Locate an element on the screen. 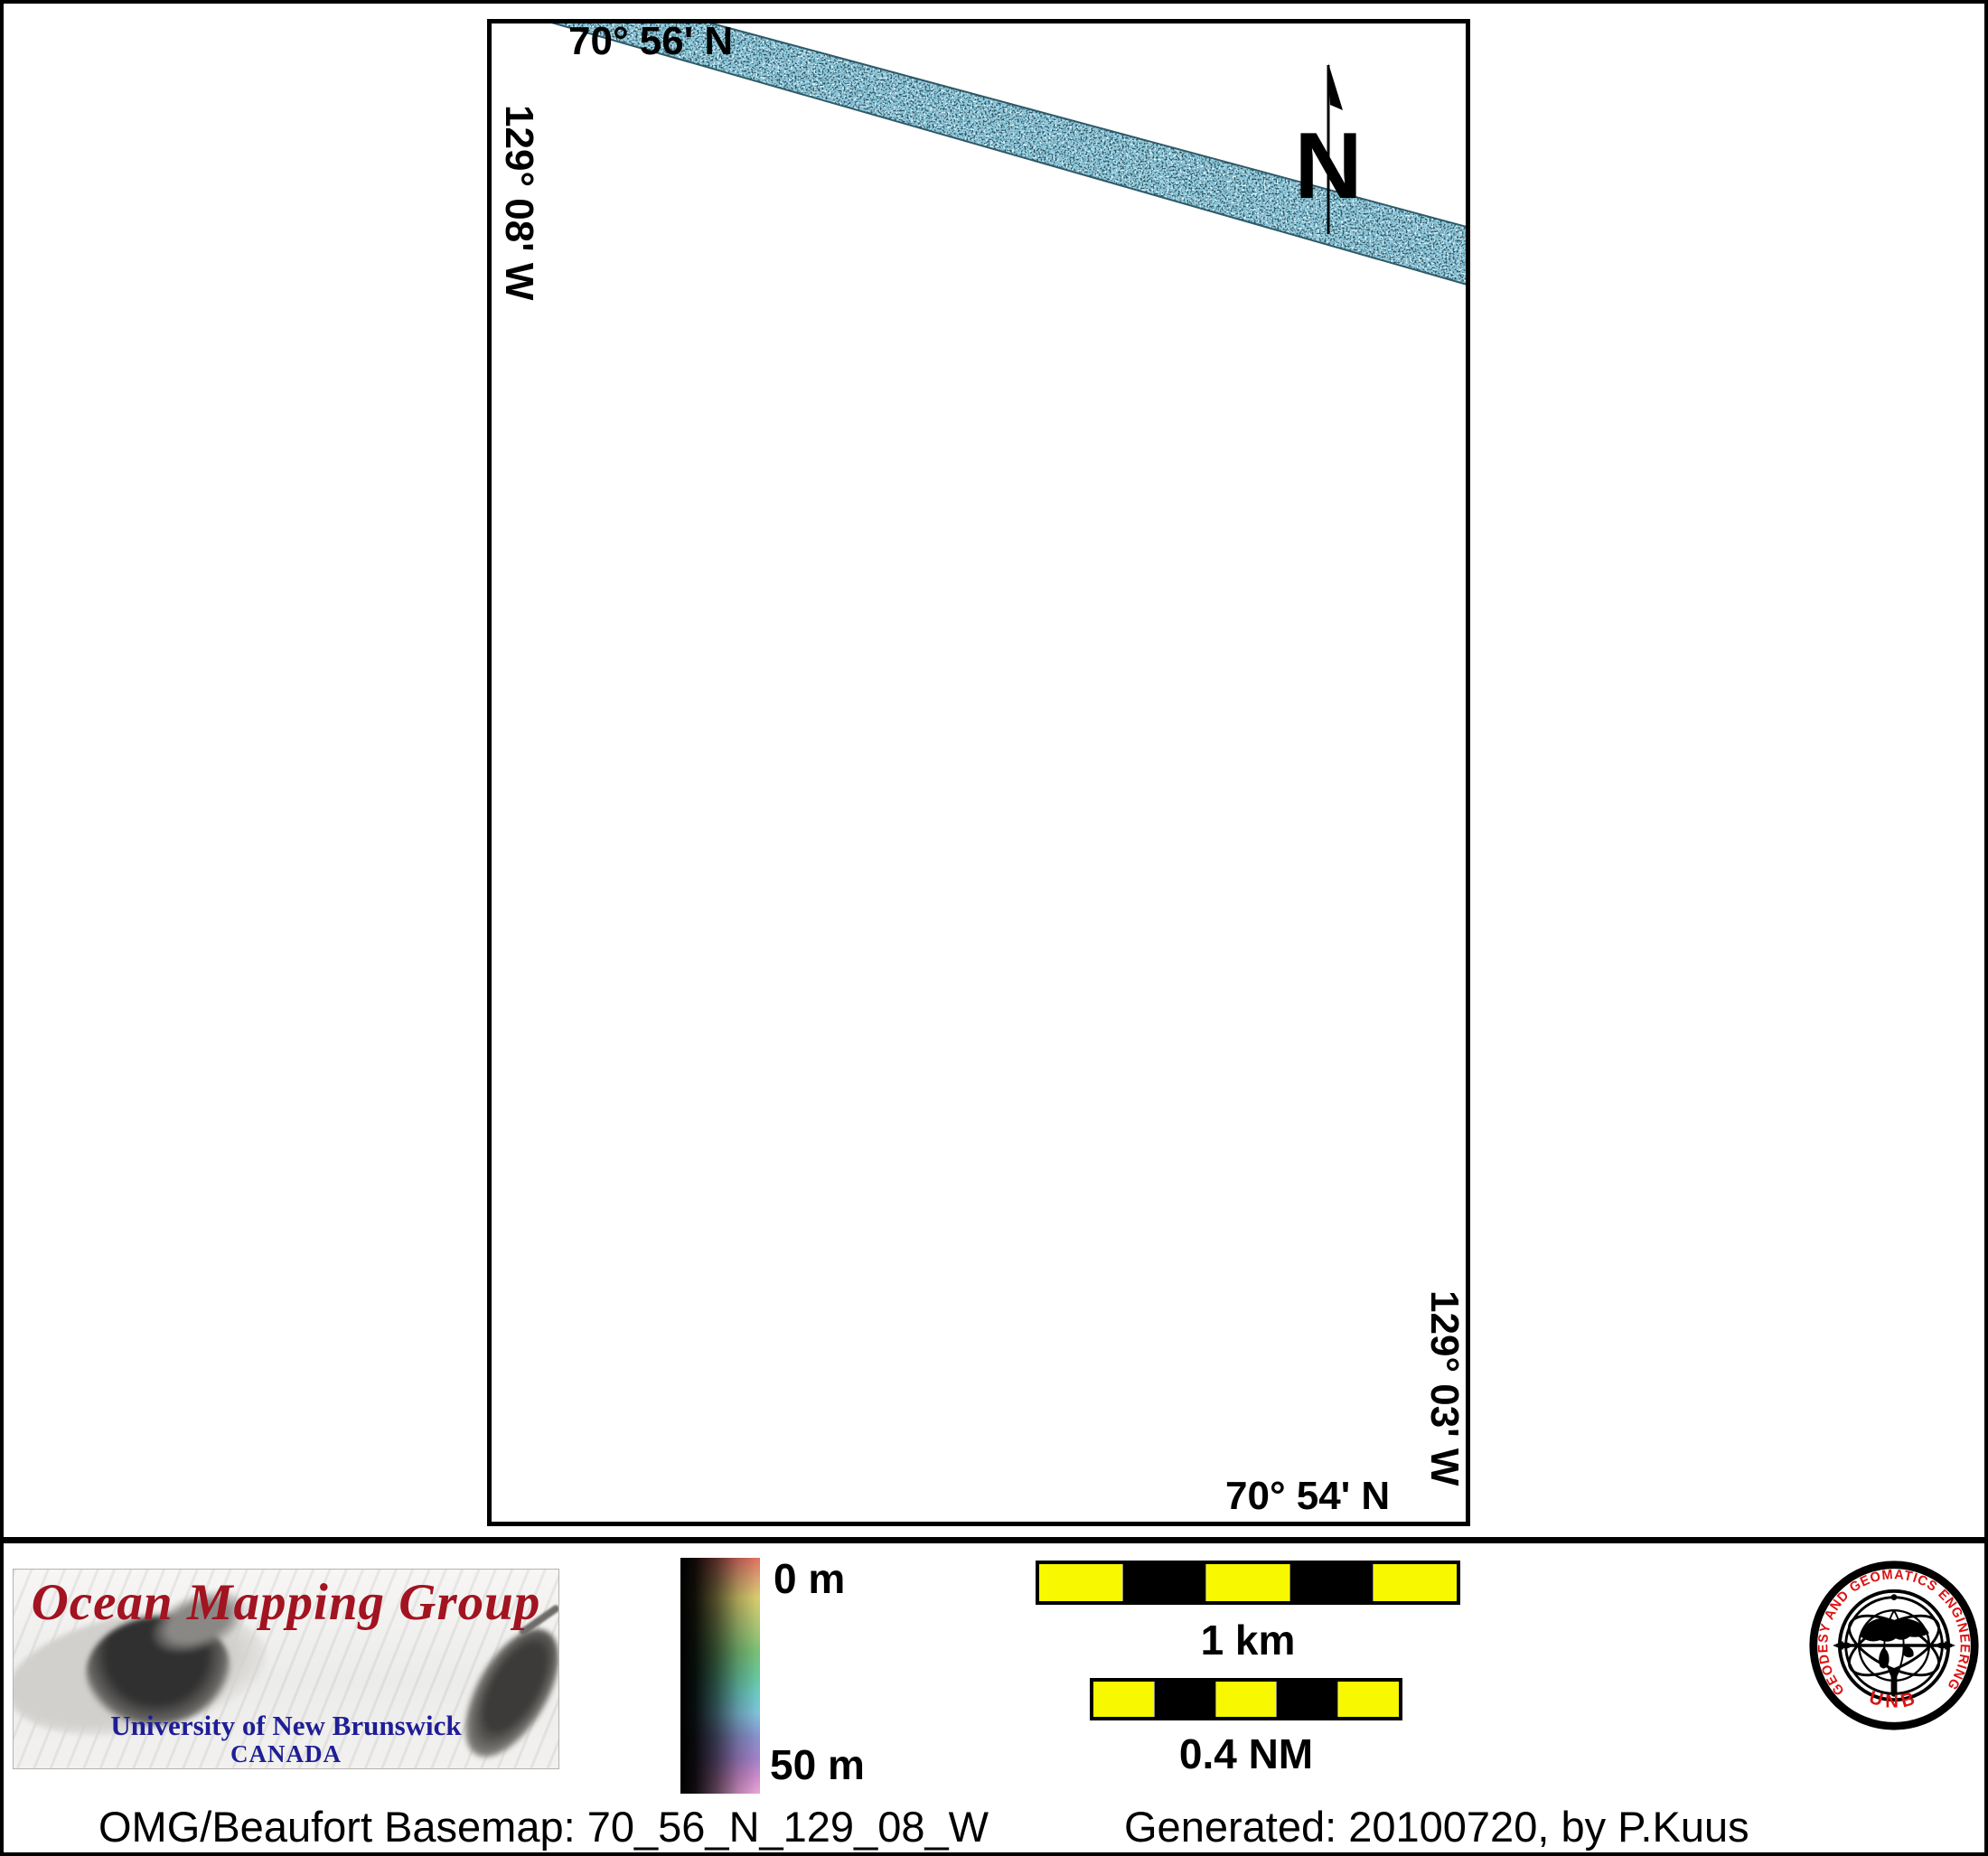  sonar-swath is located at coordinates (1008, 154).